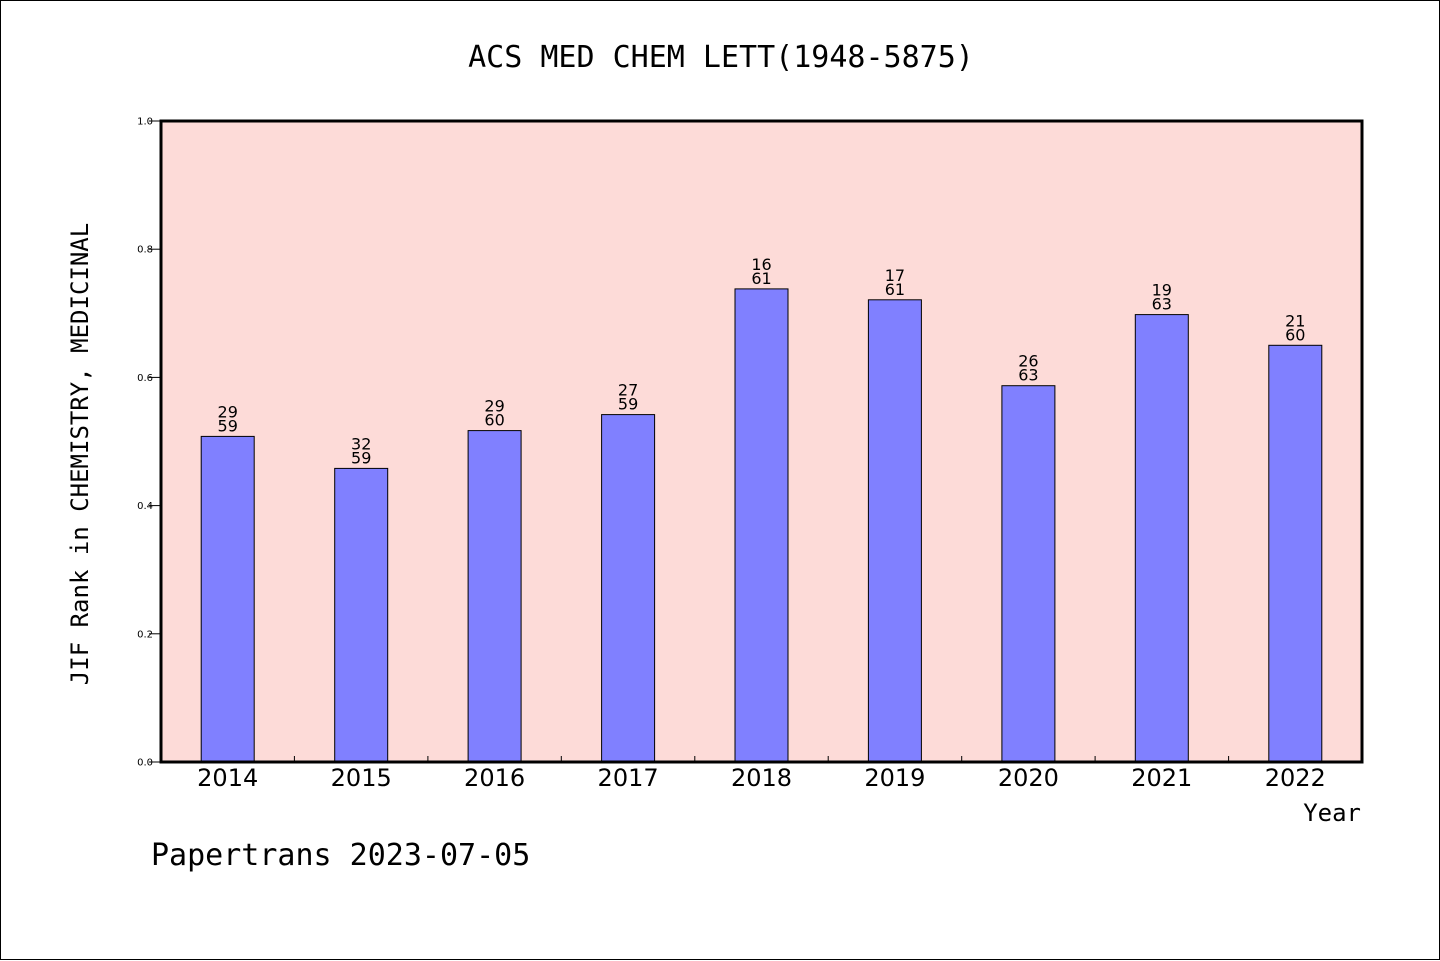 The width and height of the screenshot is (1440, 961). I want to click on bar-label-total-2014: 59, so click(228, 425).